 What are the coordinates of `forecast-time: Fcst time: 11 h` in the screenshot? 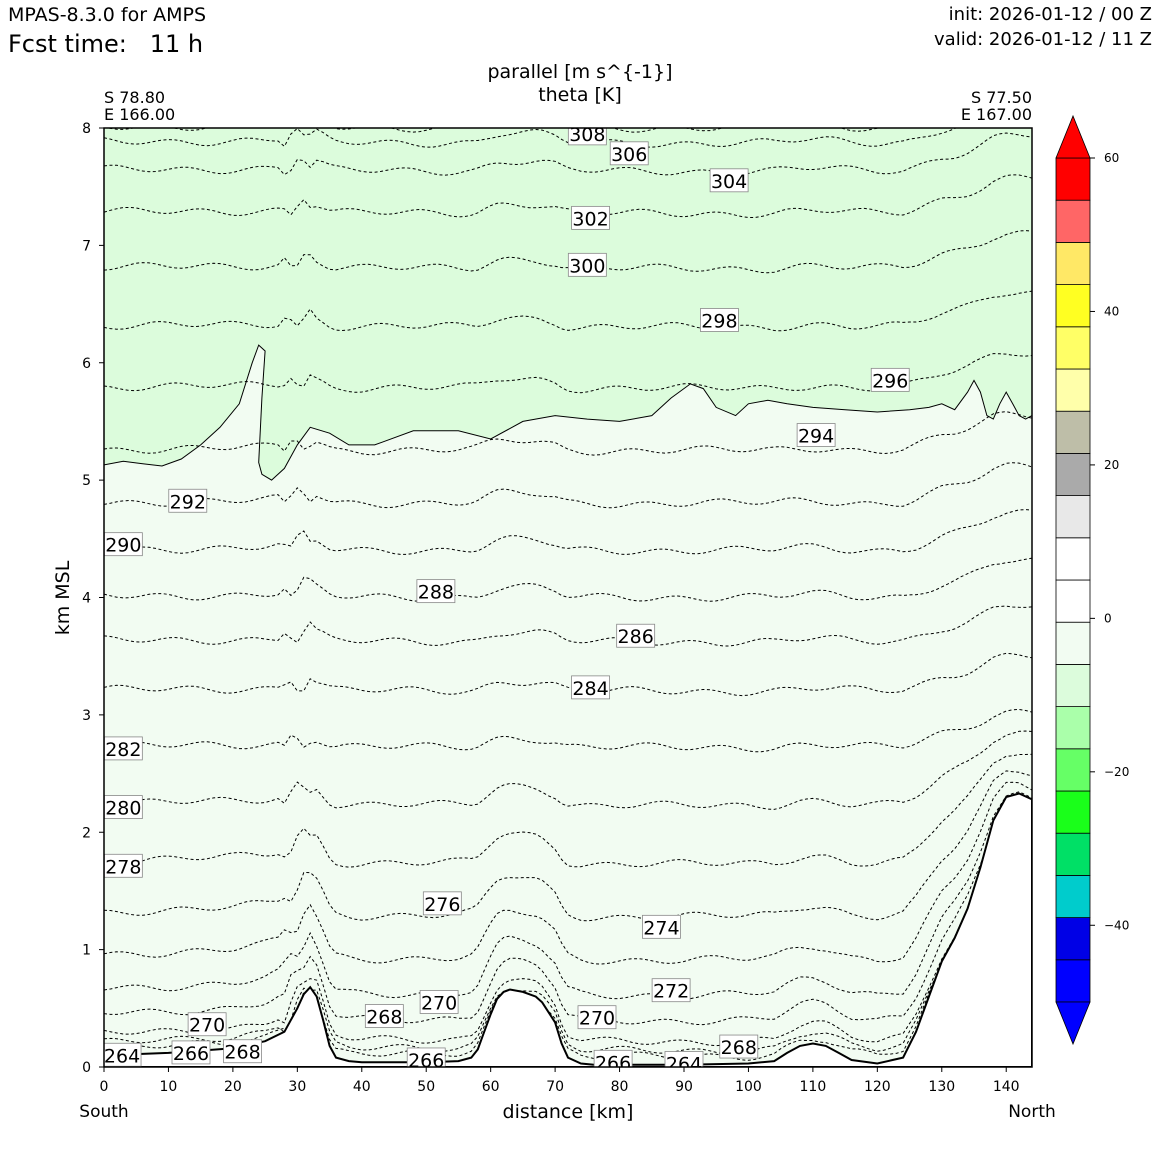 It's located at (105, 44).